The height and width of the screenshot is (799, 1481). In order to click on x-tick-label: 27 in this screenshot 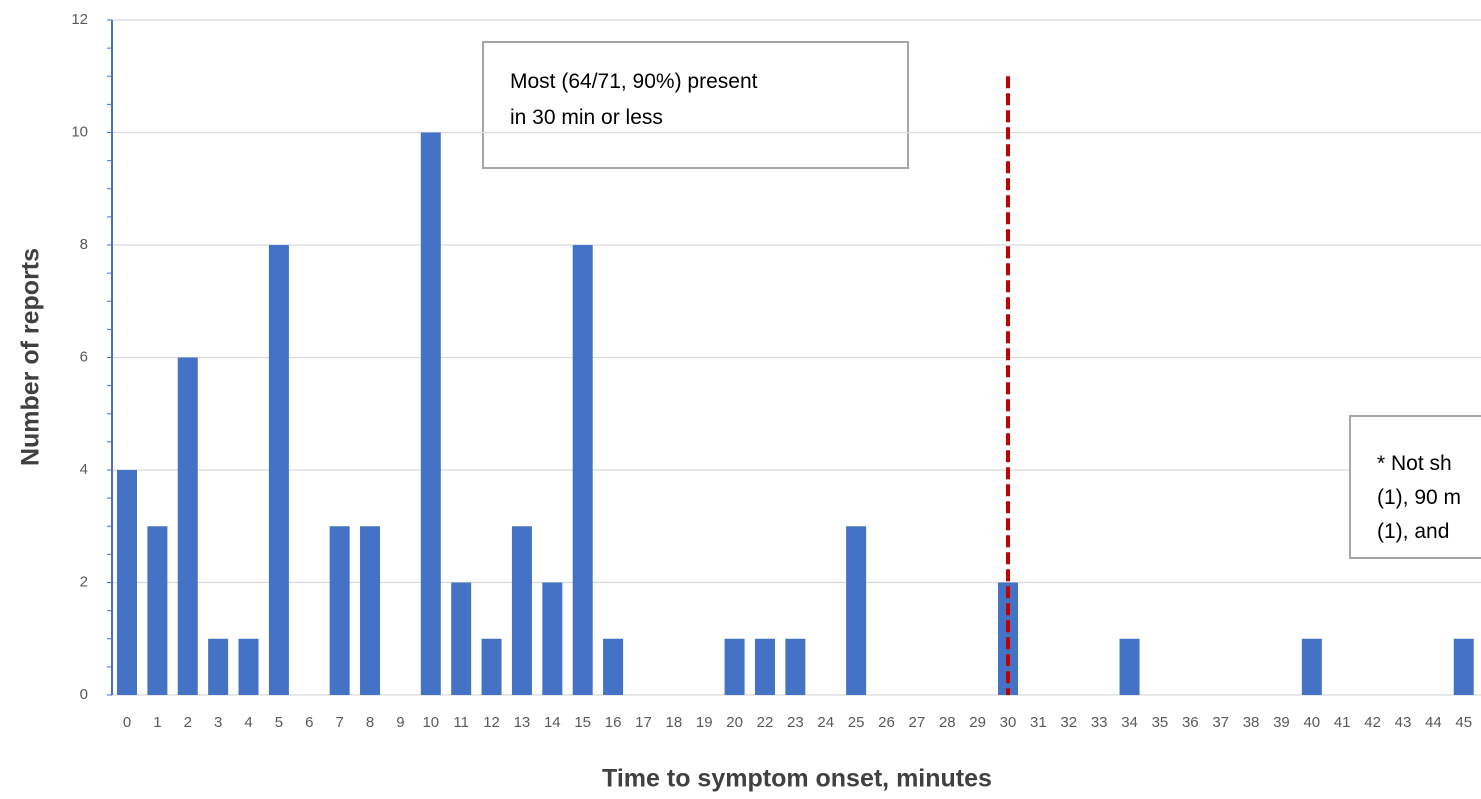, I will do `click(917, 722)`.